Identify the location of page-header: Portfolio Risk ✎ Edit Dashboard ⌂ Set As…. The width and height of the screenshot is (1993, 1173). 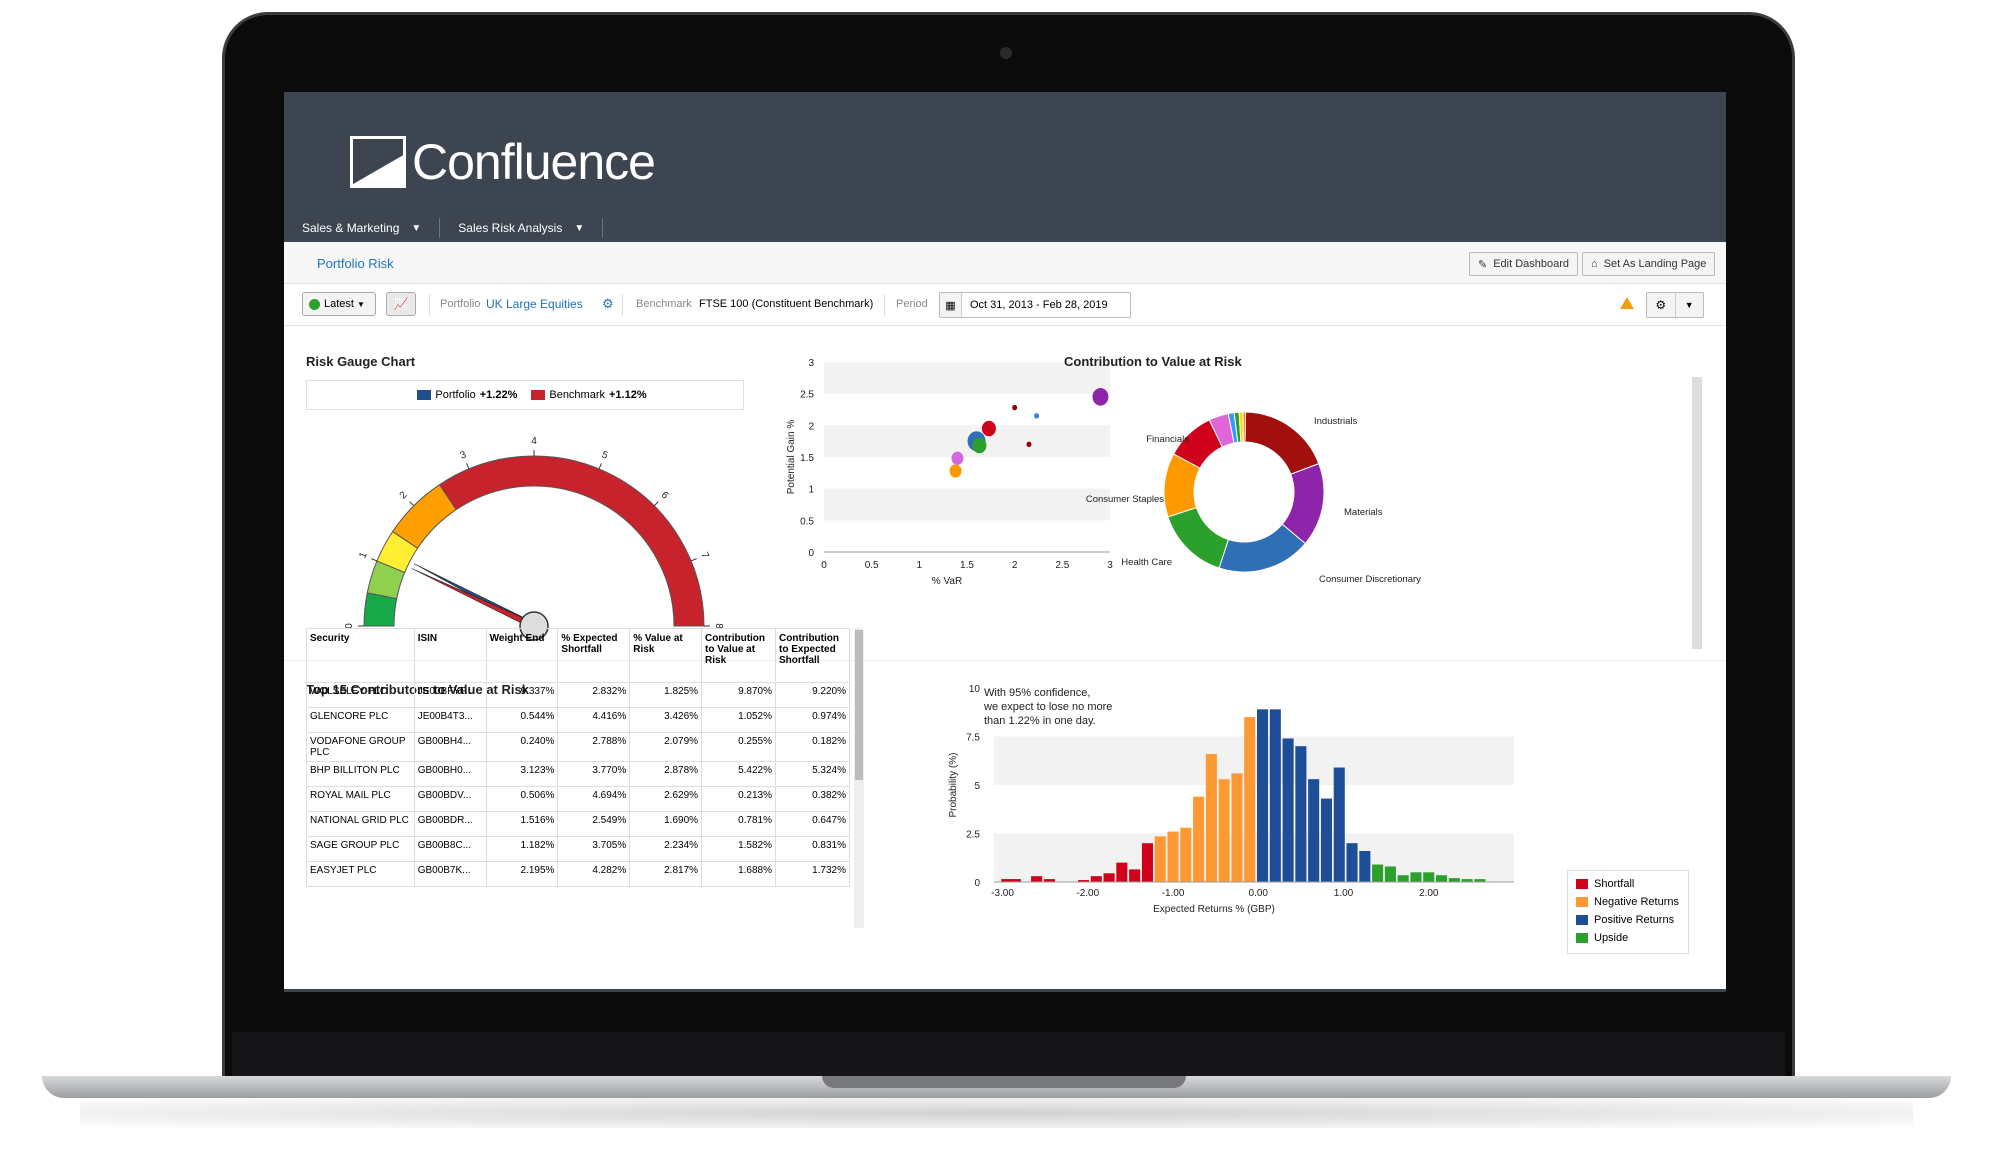
(1005, 263).